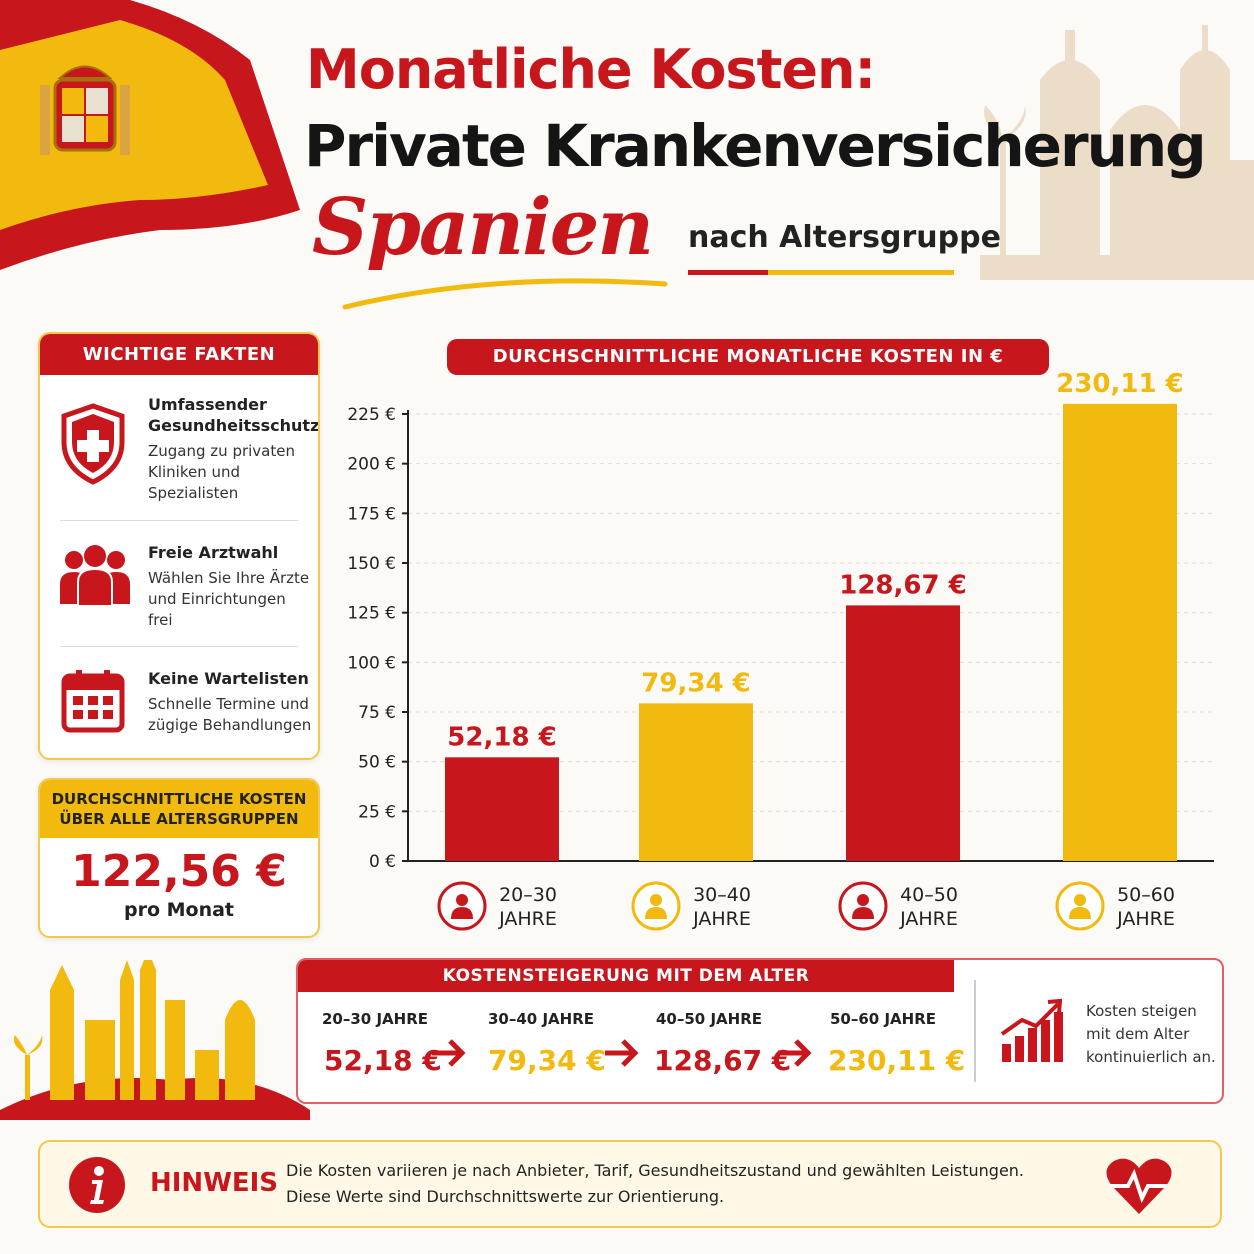 The width and height of the screenshot is (1254, 1254). I want to click on fact-title: Freie Arztwahl, so click(213, 552).